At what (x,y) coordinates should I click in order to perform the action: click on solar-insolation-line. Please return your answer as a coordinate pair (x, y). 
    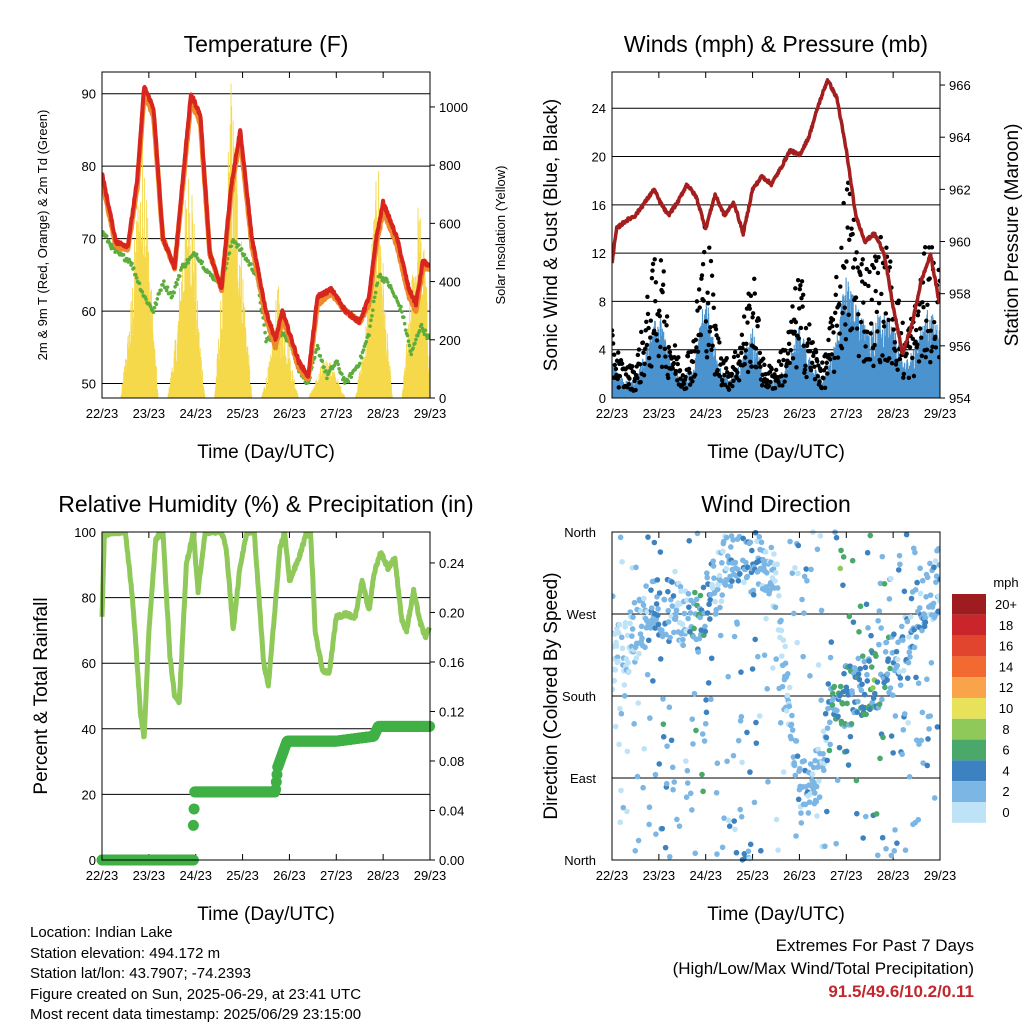
    Looking at the image, I should click on (275, 240).